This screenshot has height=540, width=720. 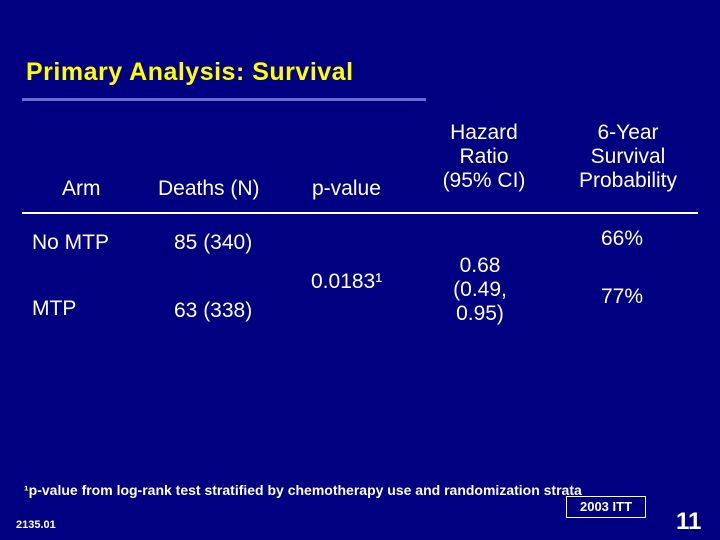 I want to click on row-no-mtp-deaths: 85 (340), so click(x=213, y=242).